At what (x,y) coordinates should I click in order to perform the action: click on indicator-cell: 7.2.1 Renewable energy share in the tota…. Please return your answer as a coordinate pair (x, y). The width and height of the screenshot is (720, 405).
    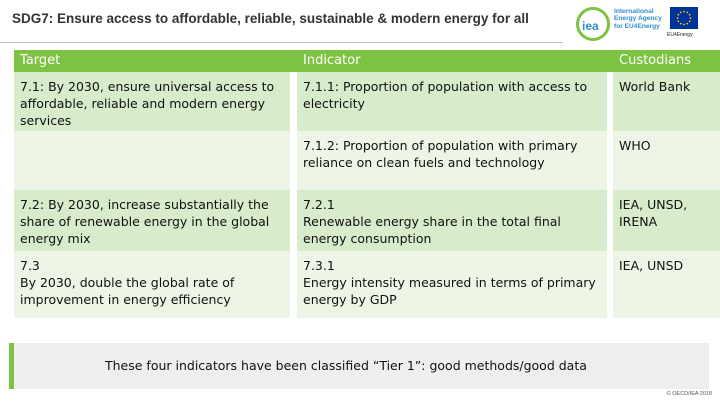
    Looking at the image, I should click on (452, 220).